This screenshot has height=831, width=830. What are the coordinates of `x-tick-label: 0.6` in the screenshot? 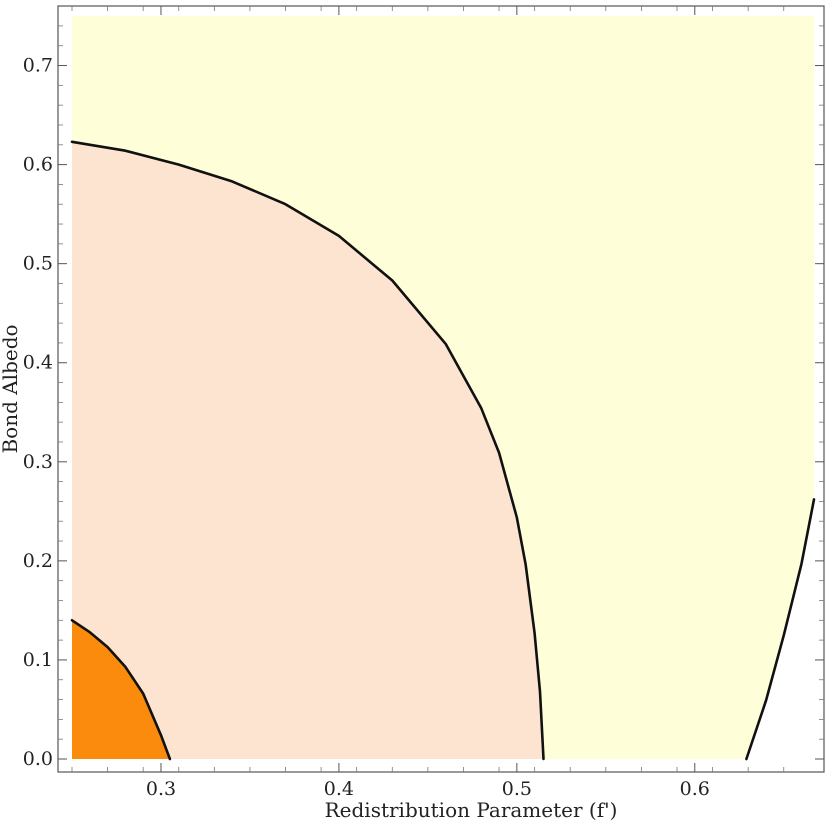 It's located at (695, 789).